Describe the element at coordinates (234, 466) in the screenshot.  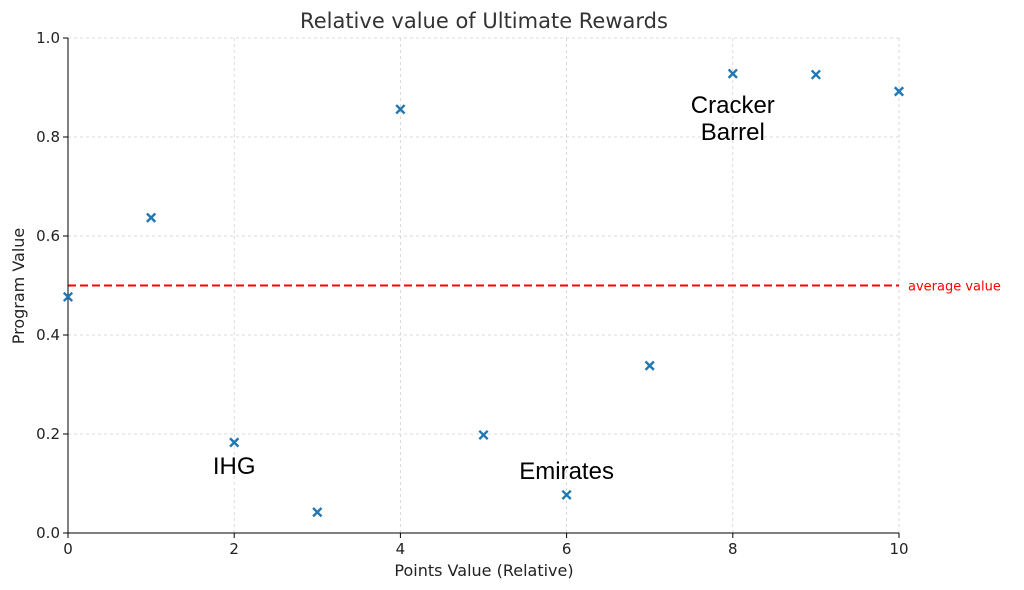
I see `annotation-label: IHG` at that location.